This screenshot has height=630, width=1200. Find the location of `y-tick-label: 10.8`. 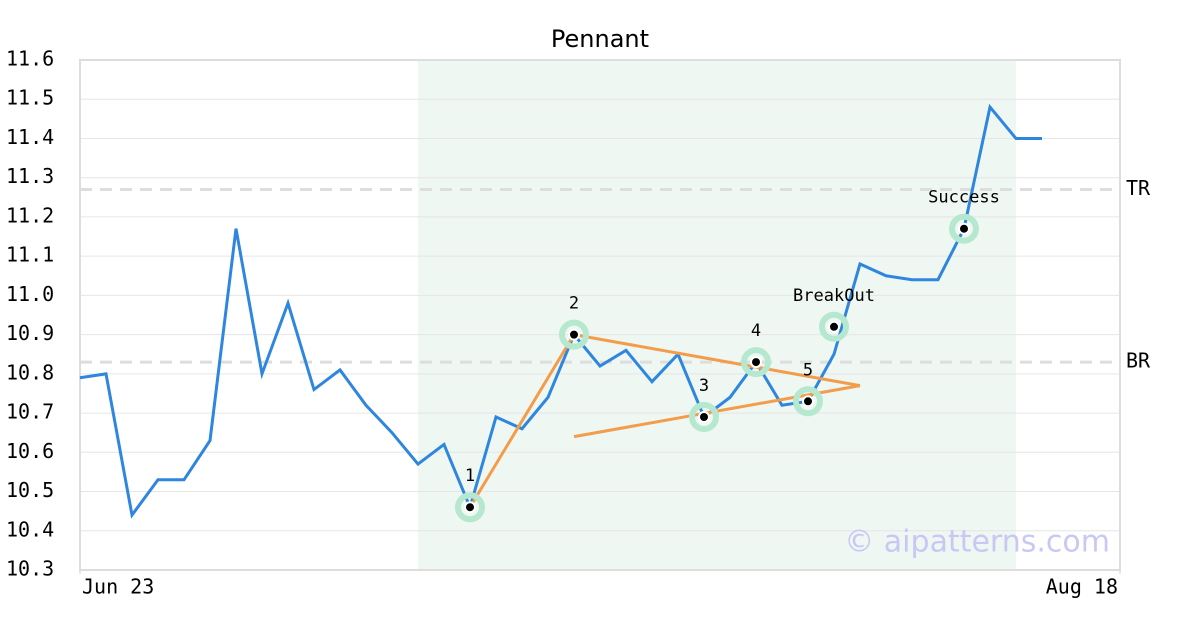

y-tick-label: 10.8 is located at coordinates (30, 372).